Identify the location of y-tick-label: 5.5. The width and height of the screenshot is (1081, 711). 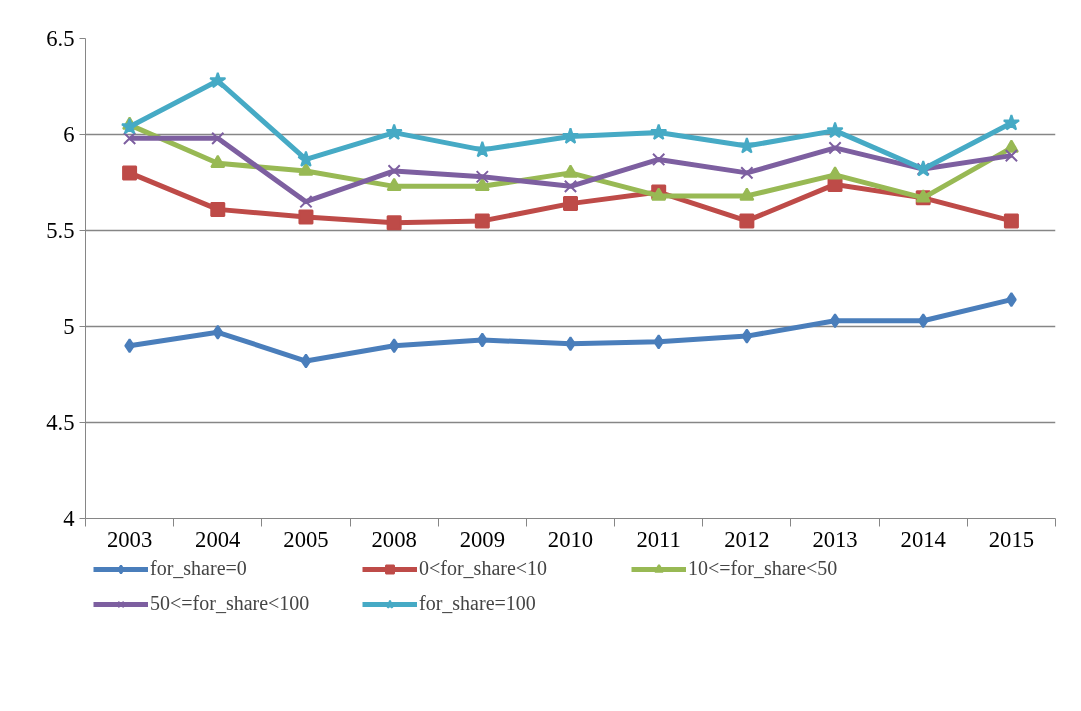
(60, 230).